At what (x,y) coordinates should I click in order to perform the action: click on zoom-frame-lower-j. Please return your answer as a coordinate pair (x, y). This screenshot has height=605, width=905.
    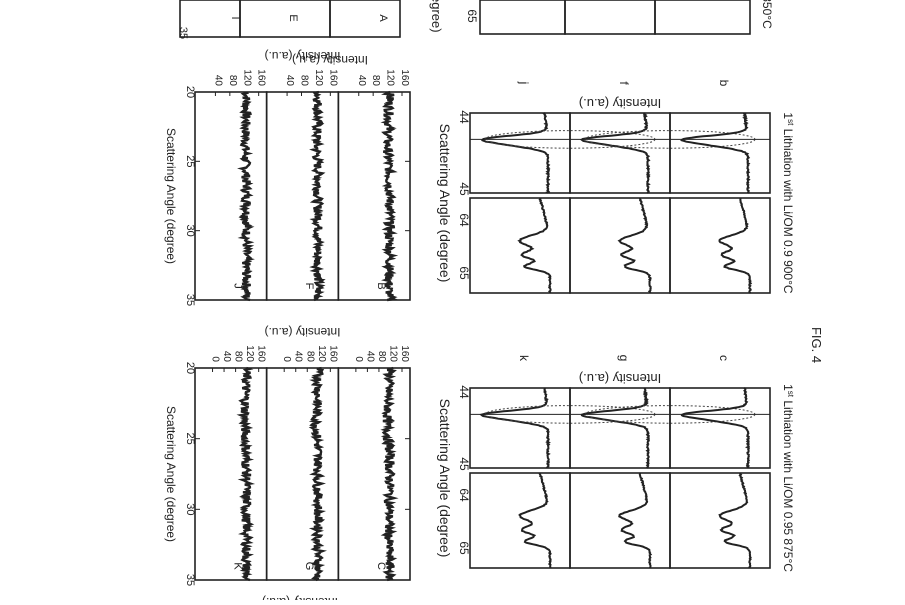
    Looking at the image, I should click on (520, 245).